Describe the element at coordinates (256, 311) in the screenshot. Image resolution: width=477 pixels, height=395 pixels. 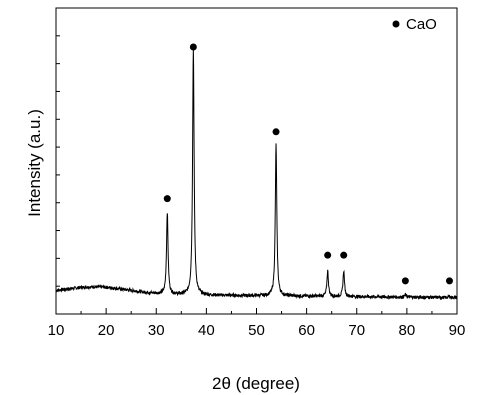
I see `x-axis-ticks` at that location.